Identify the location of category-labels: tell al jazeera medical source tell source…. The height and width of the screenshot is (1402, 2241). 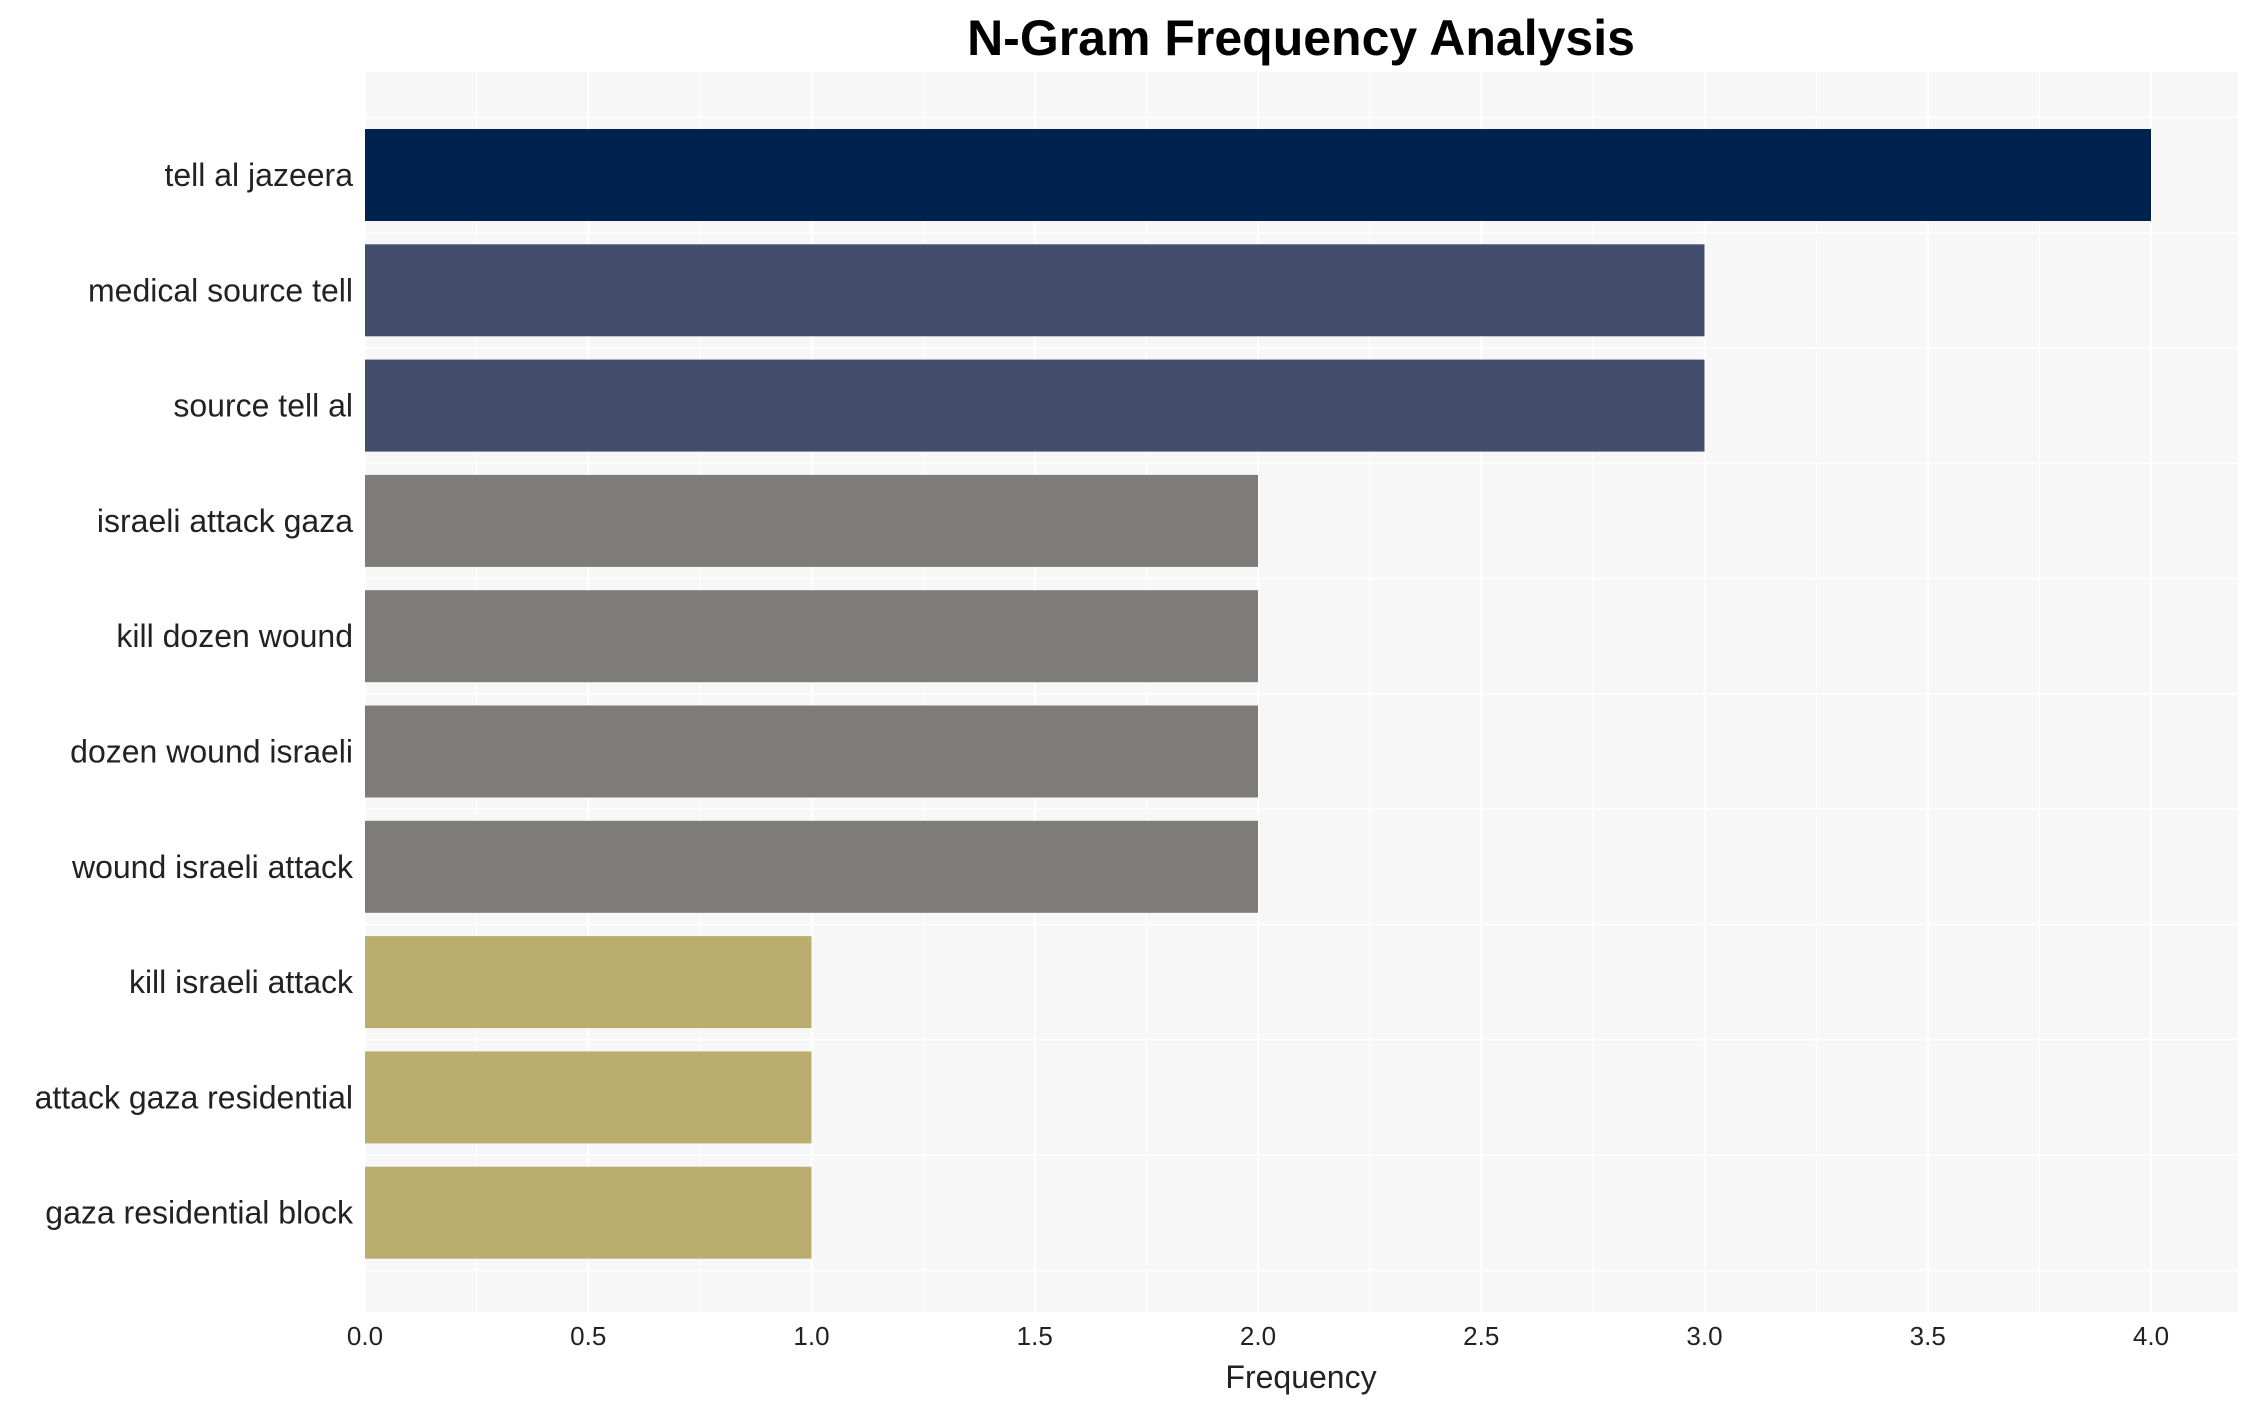
(194, 694).